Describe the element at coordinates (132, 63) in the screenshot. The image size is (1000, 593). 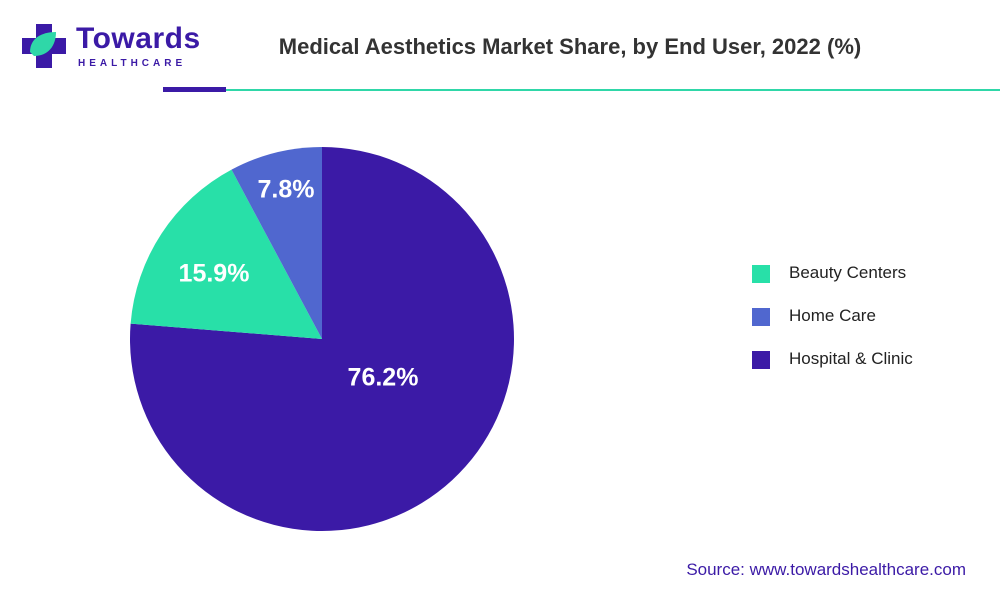
I see `brand-subtitle: HEALTHCARE` at that location.